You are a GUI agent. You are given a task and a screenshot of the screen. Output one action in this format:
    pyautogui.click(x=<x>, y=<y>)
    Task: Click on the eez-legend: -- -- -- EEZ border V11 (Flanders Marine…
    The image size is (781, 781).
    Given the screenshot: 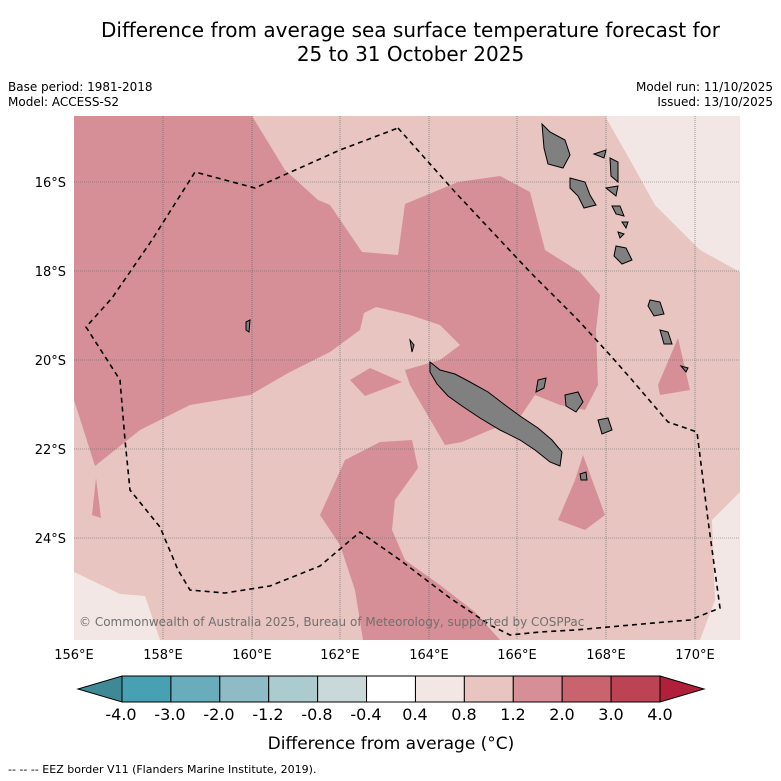 What is the action you would take?
    pyautogui.click(x=162, y=769)
    